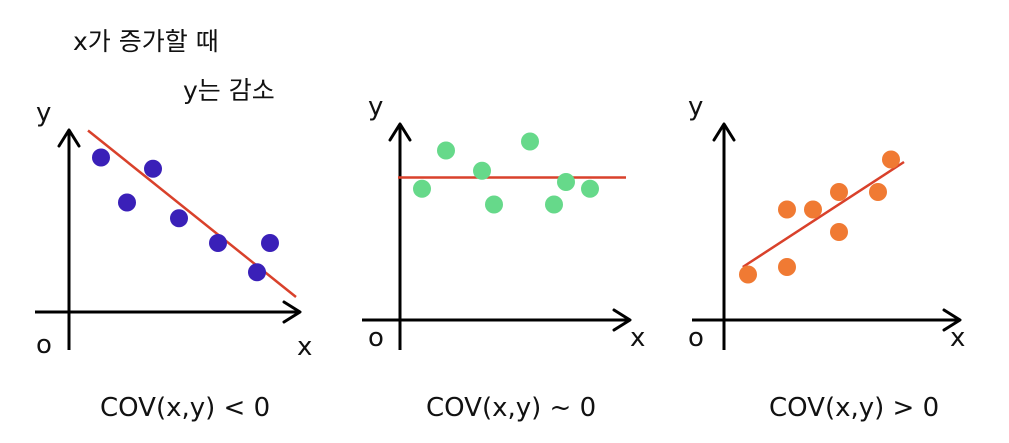  Describe the element at coordinates (696, 107) in the screenshot. I see `panel-positive-ylabel: y` at that location.